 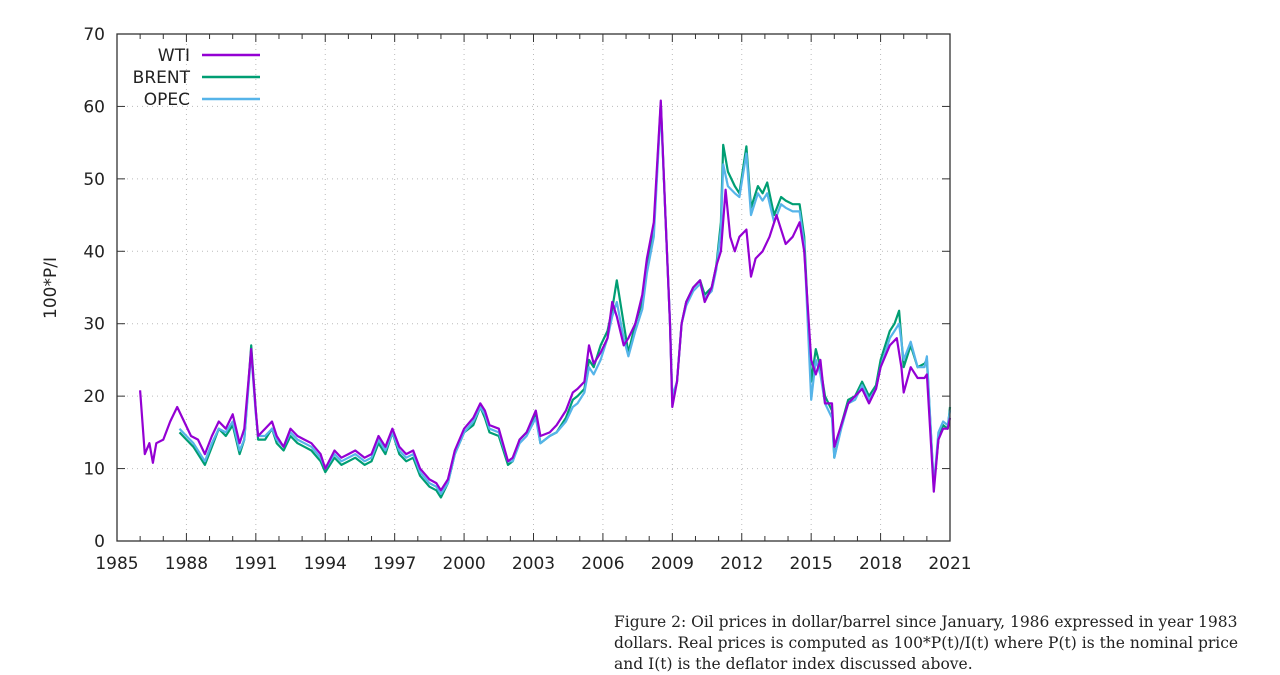 I want to click on legend-label-wti: WTI, so click(x=174, y=56).